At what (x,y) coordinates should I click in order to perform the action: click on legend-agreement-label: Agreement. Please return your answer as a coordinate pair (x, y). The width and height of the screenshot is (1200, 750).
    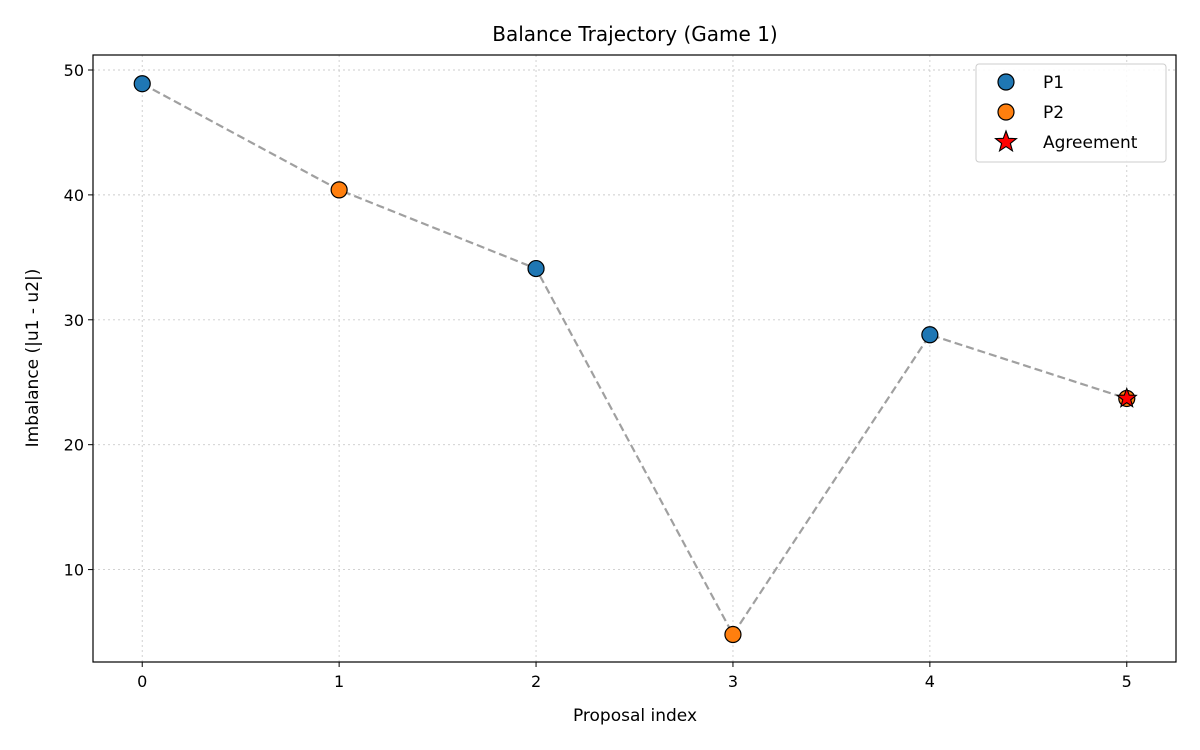
    Looking at the image, I should click on (1090, 143).